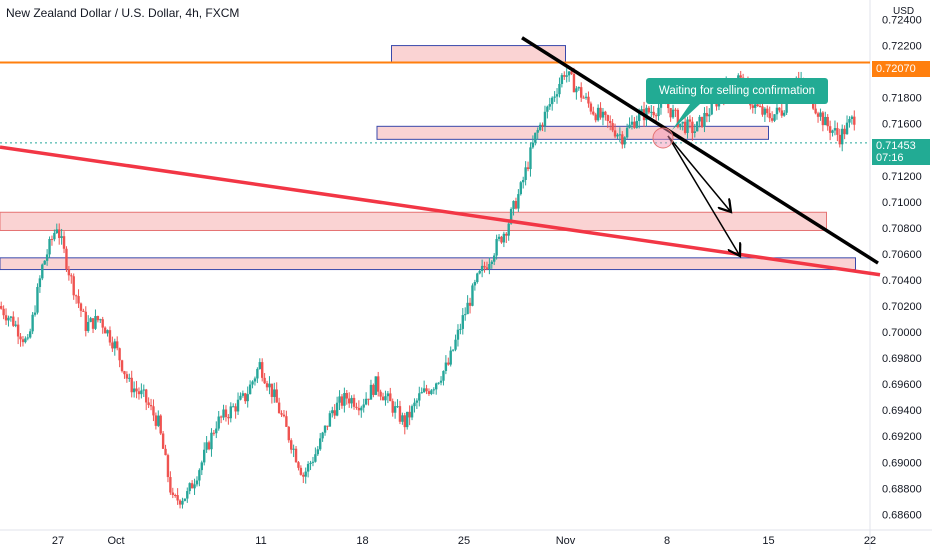  What do you see at coordinates (663, 138) in the screenshot?
I see `highlight-circle` at bounding box center [663, 138].